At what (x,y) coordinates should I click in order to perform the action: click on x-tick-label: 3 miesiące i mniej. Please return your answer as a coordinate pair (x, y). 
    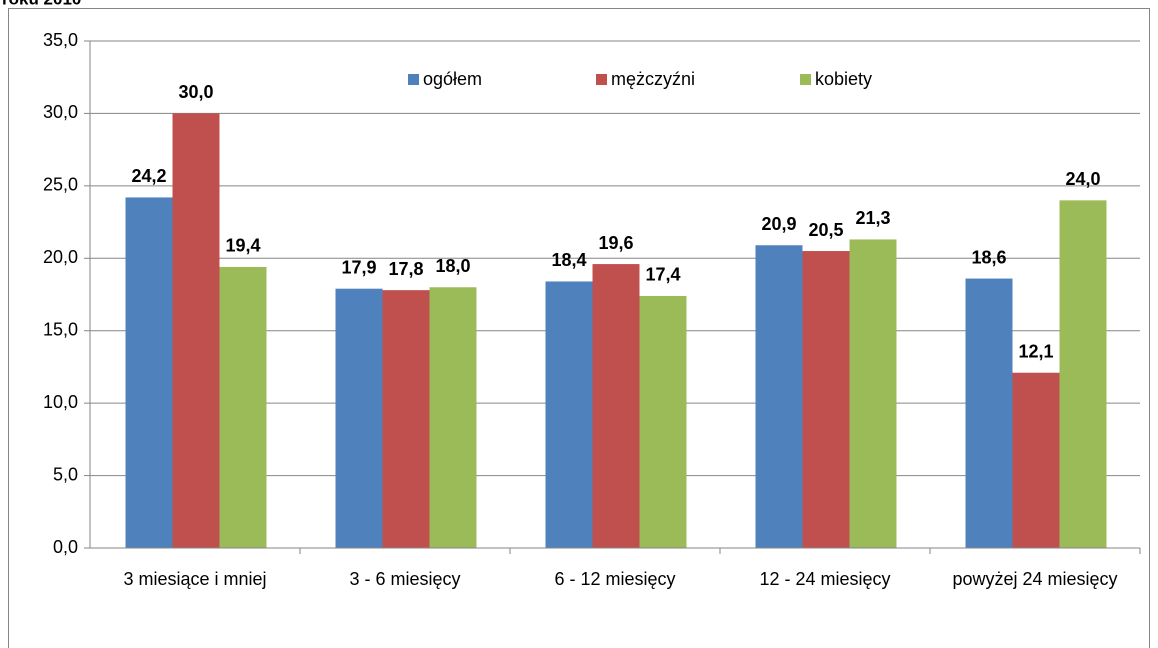
    Looking at the image, I should click on (194, 579).